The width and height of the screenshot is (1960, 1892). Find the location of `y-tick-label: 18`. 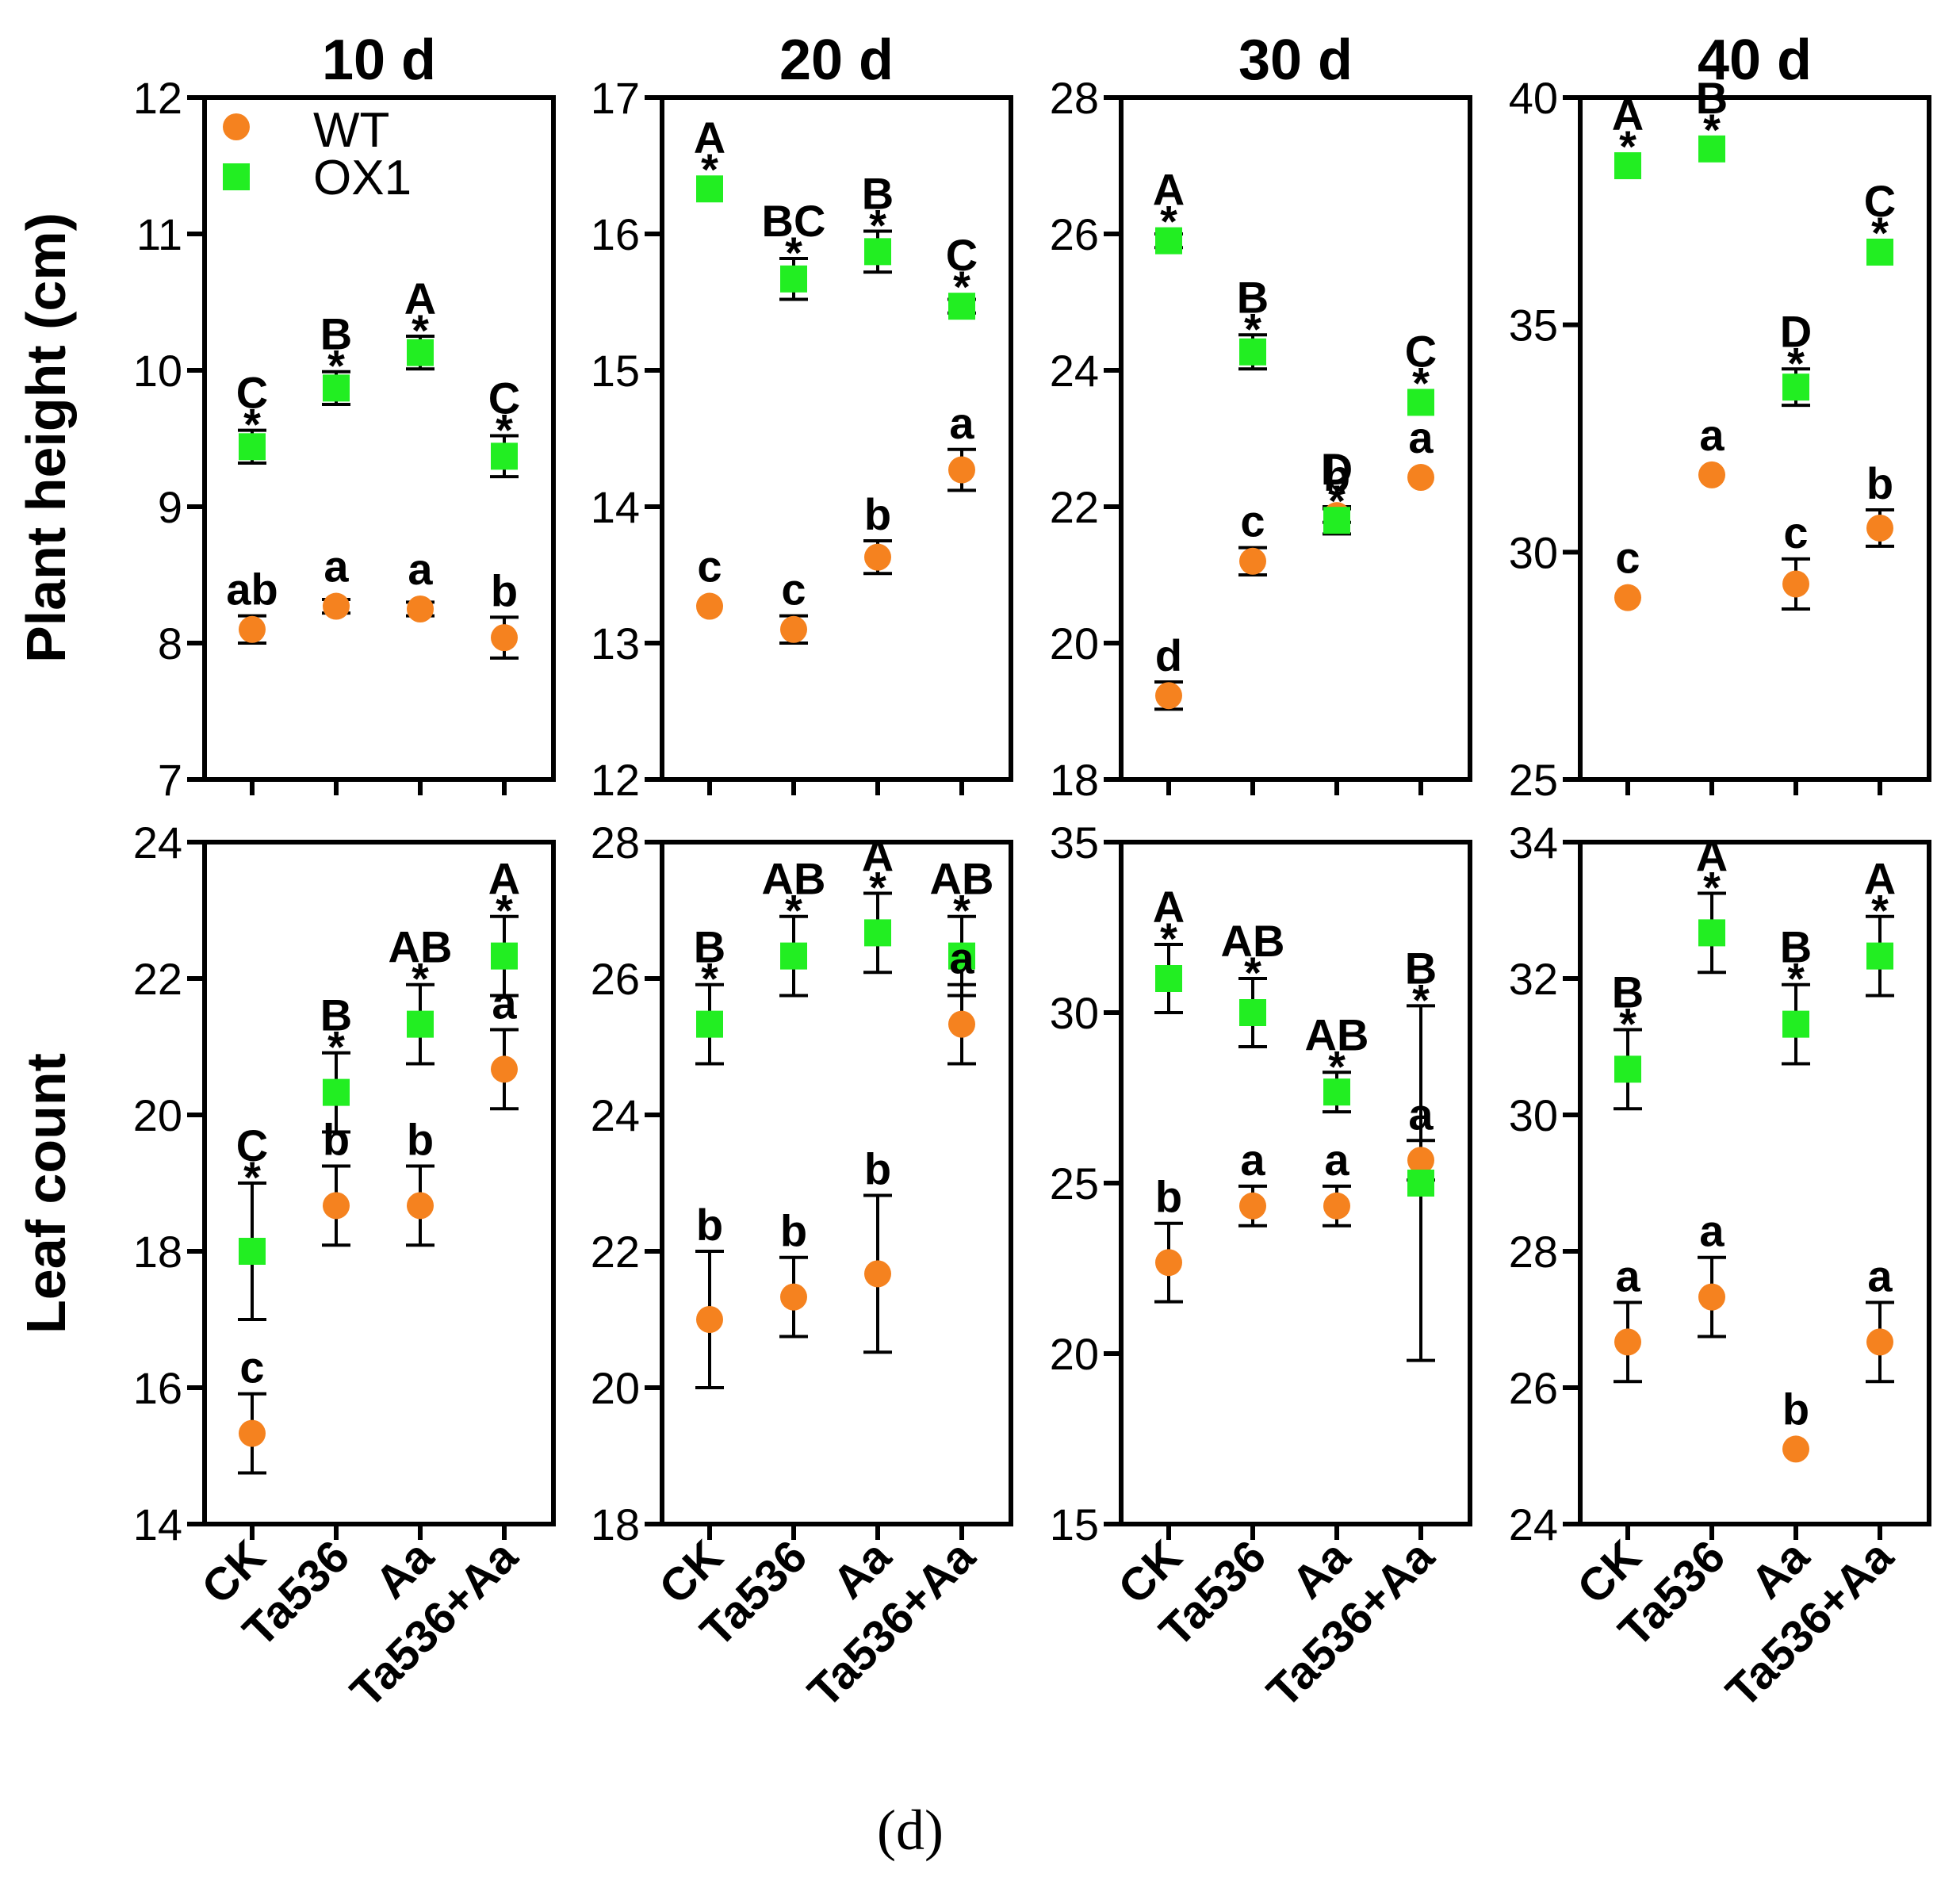

y-tick-label: 18 is located at coordinates (1074, 780).